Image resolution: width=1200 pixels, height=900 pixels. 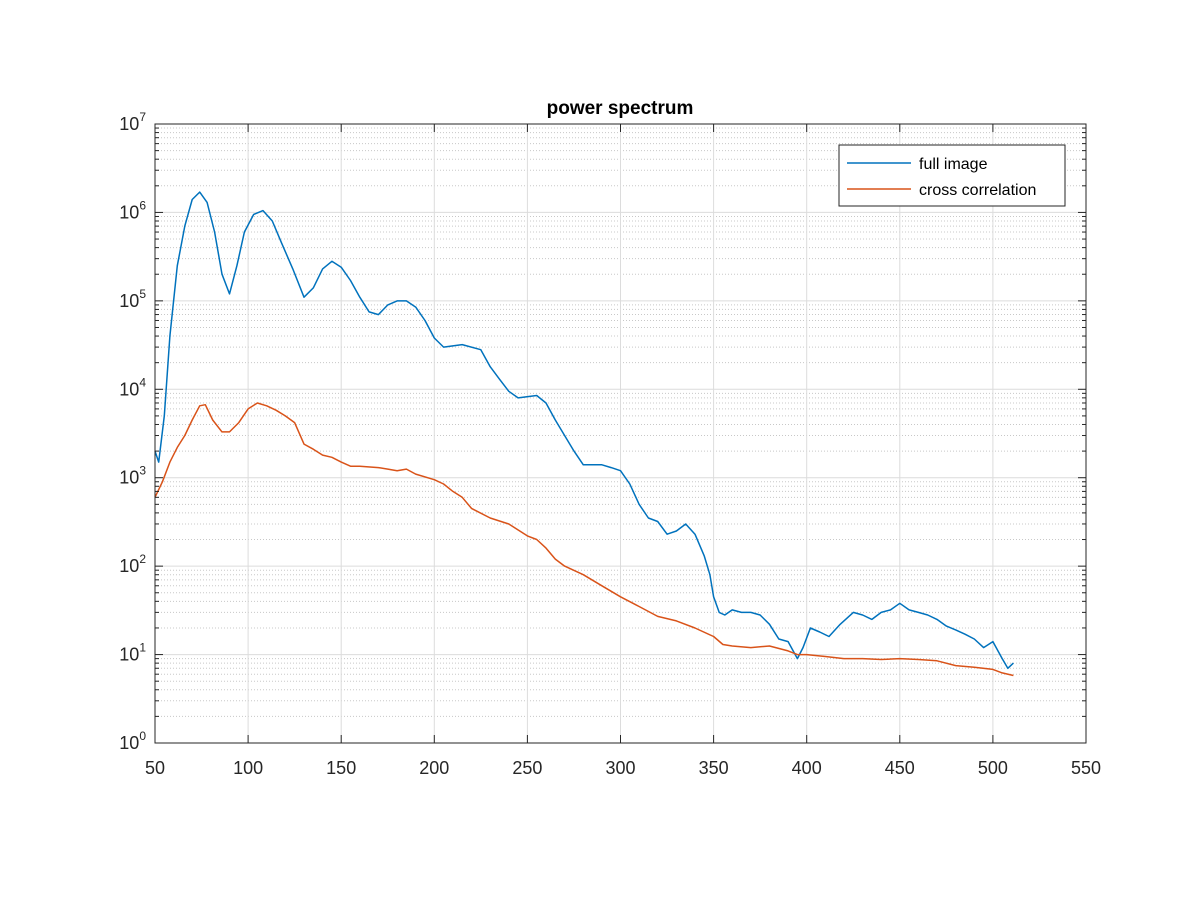 What do you see at coordinates (132, 476) in the screenshot?
I see `y-tick-label: 10³` at bounding box center [132, 476].